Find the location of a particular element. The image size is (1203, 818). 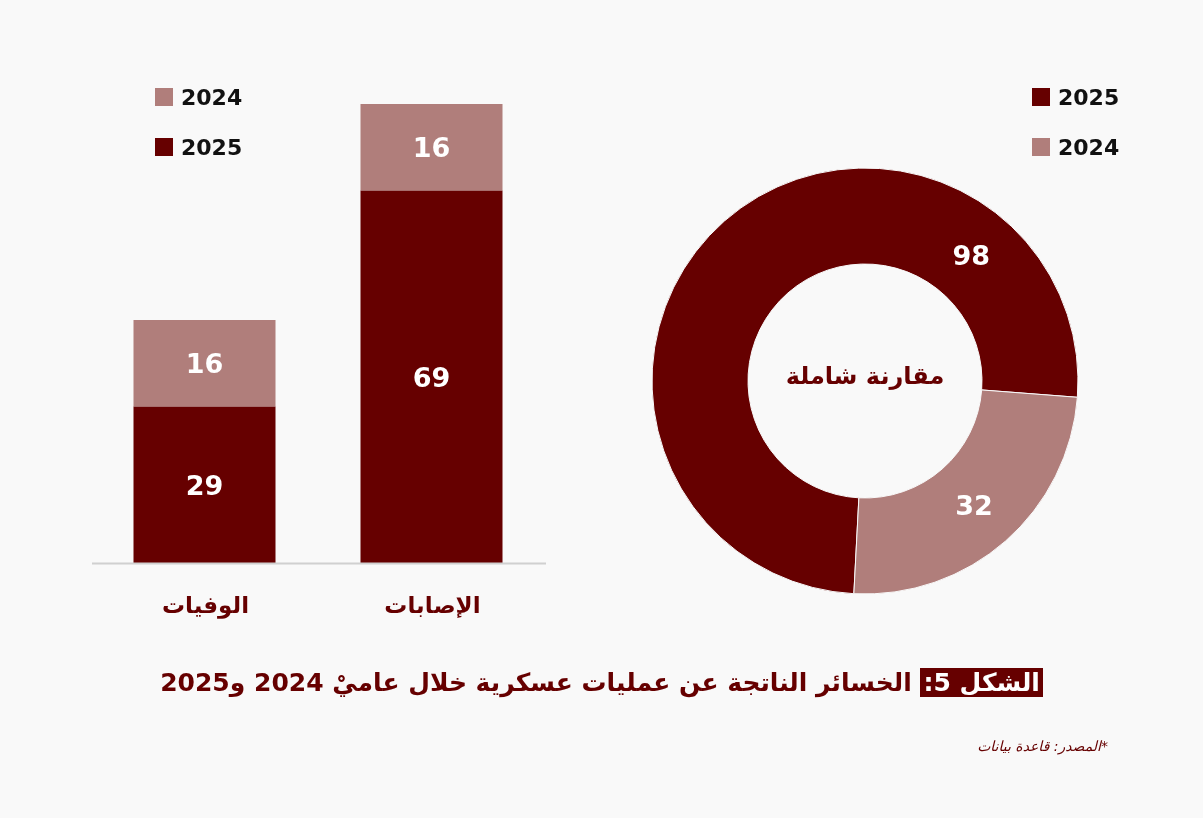

data-label: 69 is located at coordinates (431, 377).